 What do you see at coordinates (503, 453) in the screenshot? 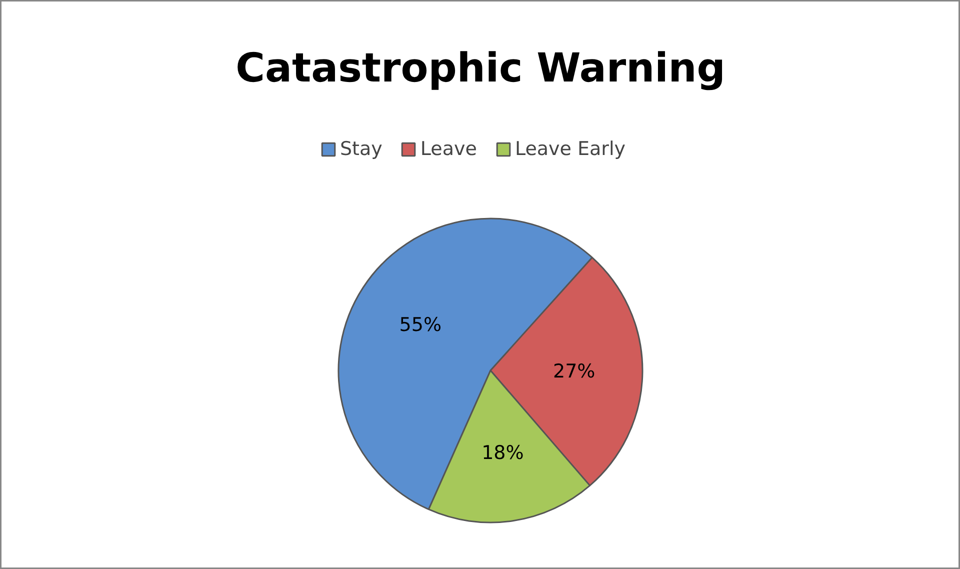
I see `data-label: 18%` at bounding box center [503, 453].